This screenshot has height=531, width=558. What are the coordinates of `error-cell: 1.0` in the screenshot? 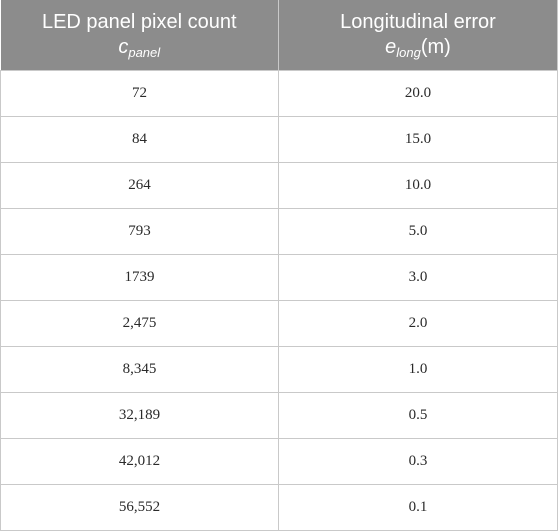 It's located at (418, 369).